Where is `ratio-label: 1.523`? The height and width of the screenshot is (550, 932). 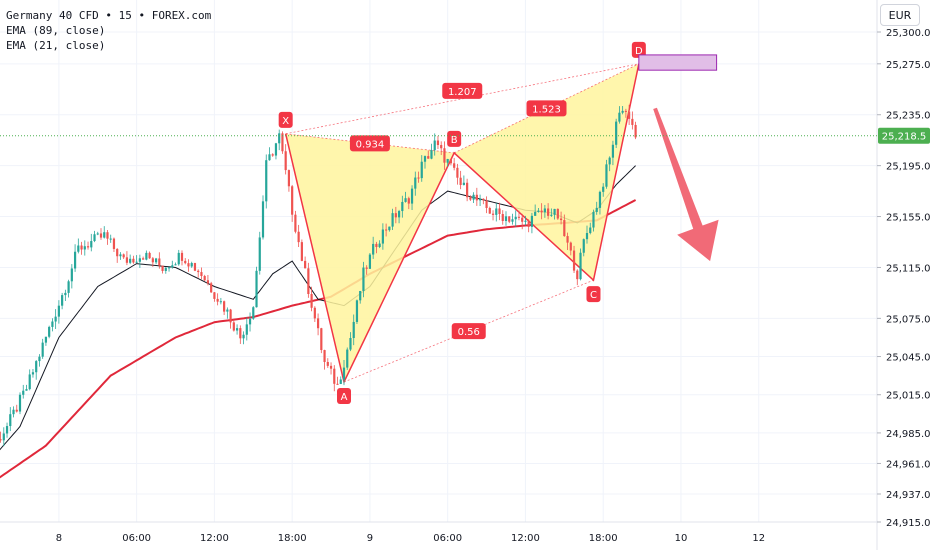
ratio-label: 1.523 is located at coordinates (546, 109).